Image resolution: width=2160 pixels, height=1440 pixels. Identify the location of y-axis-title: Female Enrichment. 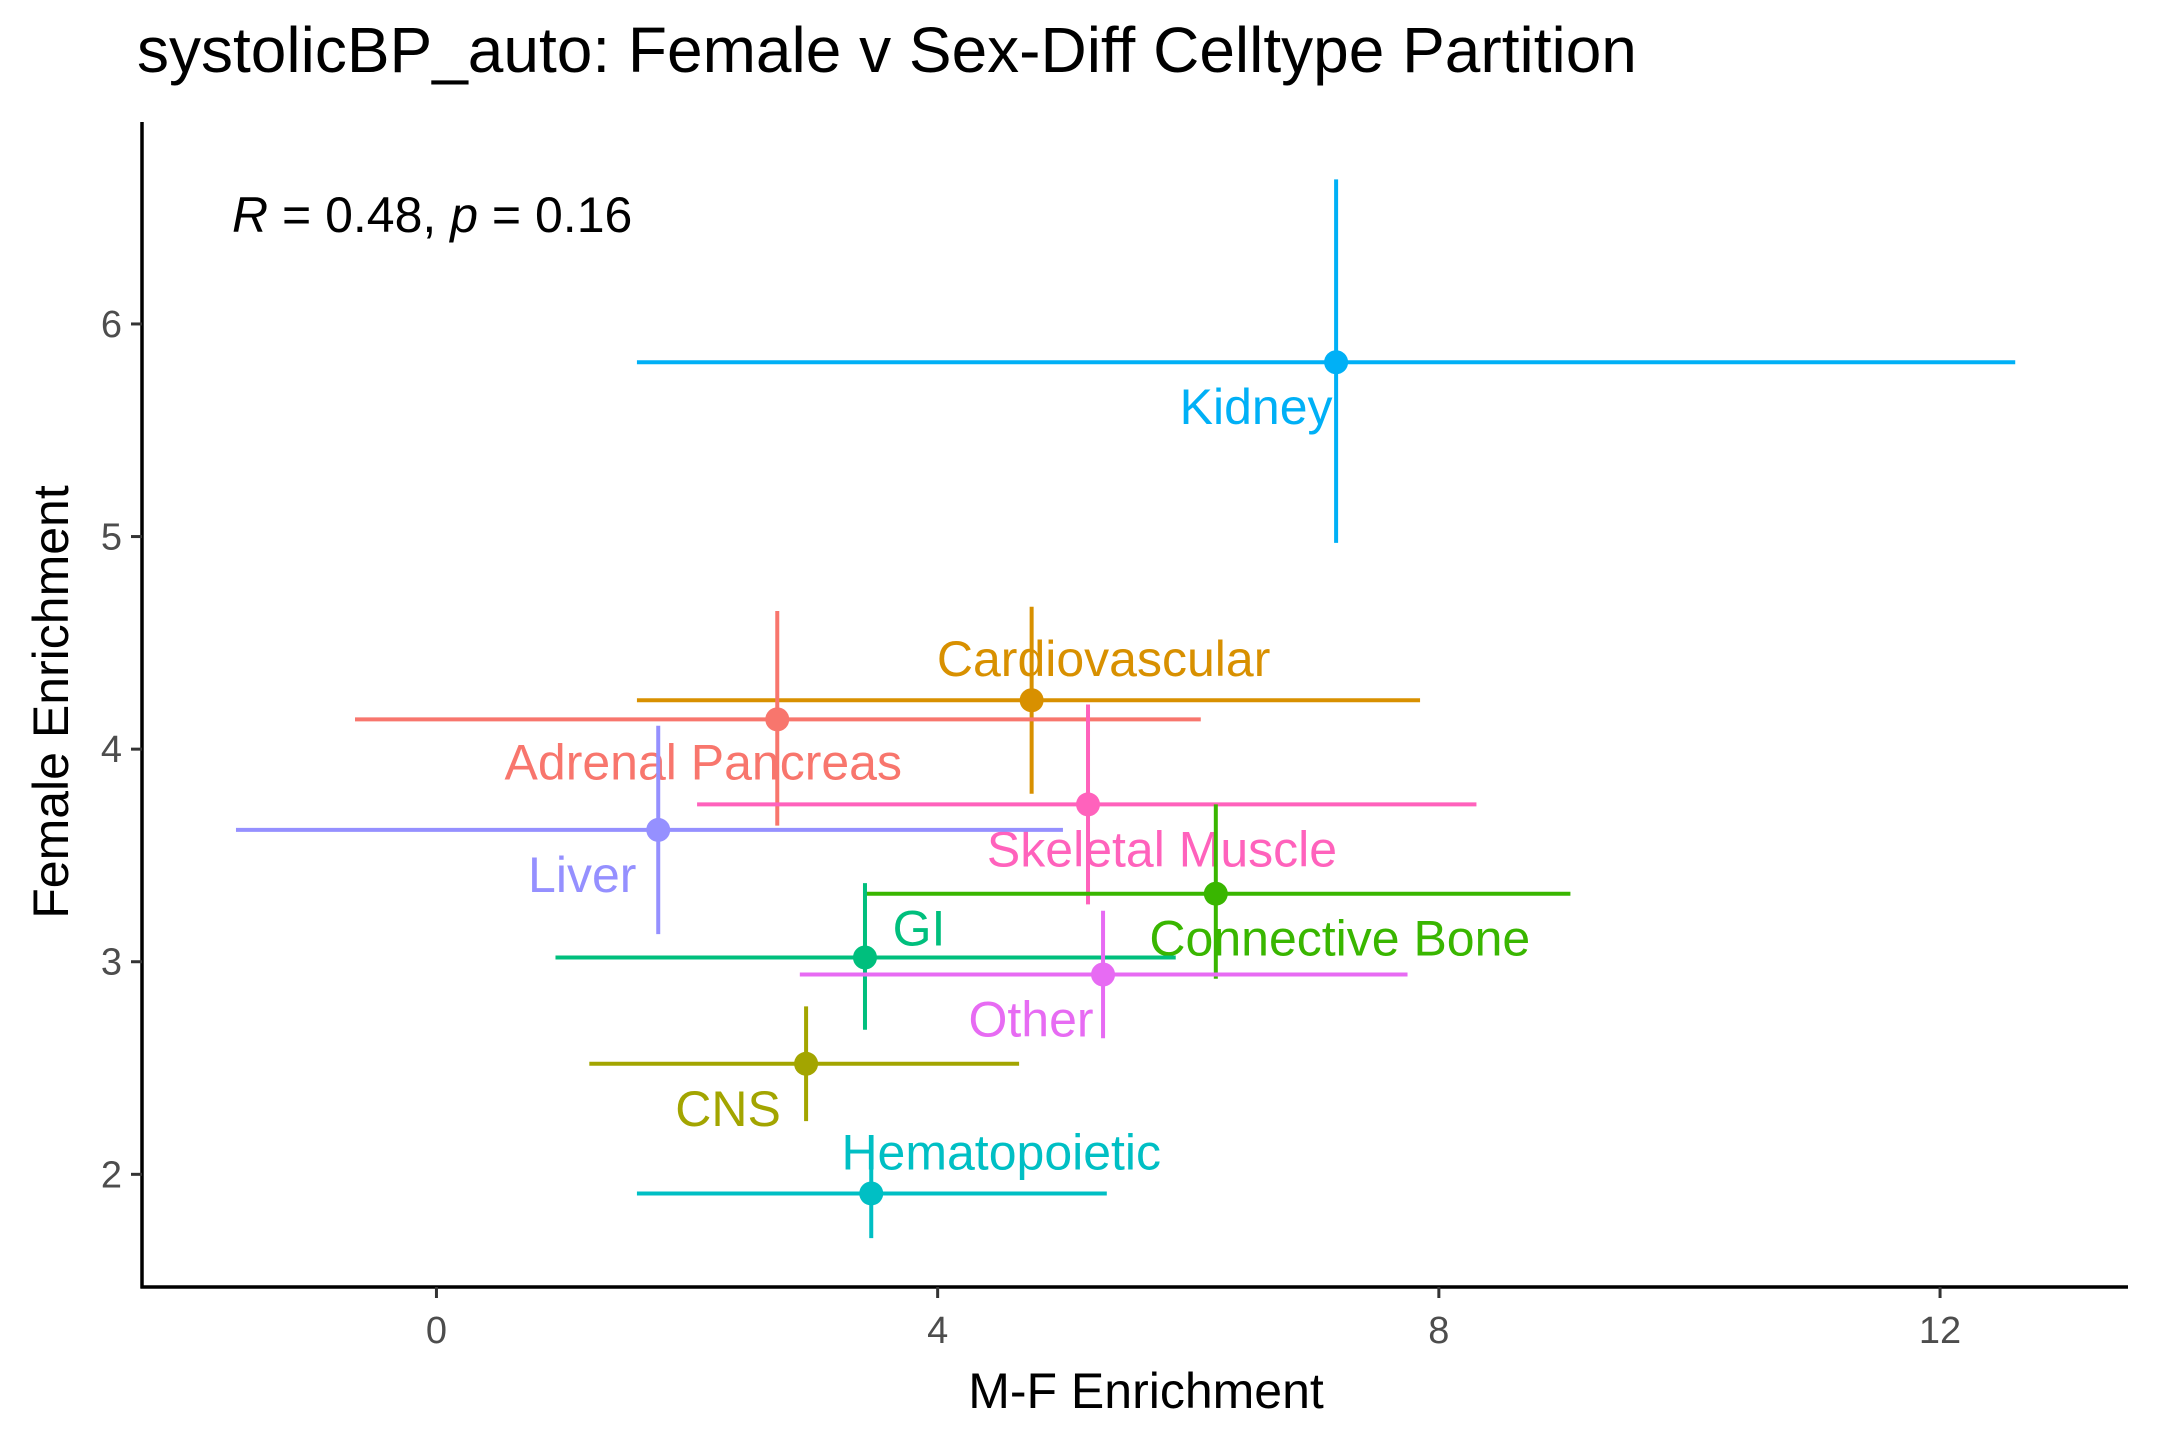
(51, 702).